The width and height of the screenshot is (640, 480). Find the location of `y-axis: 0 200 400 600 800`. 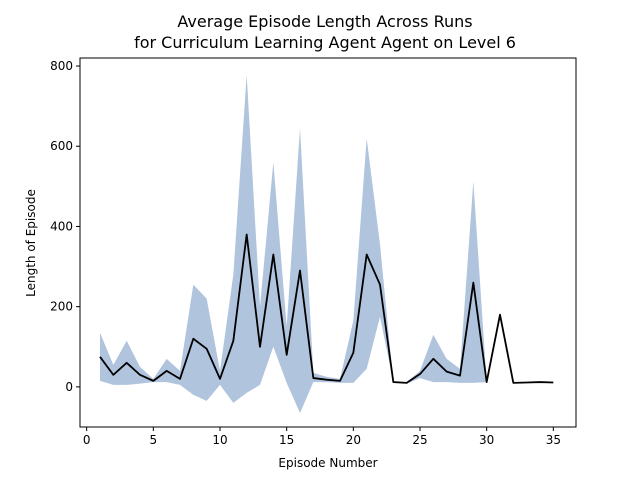

y-axis: 0 200 400 600 800 is located at coordinates (65, 226).